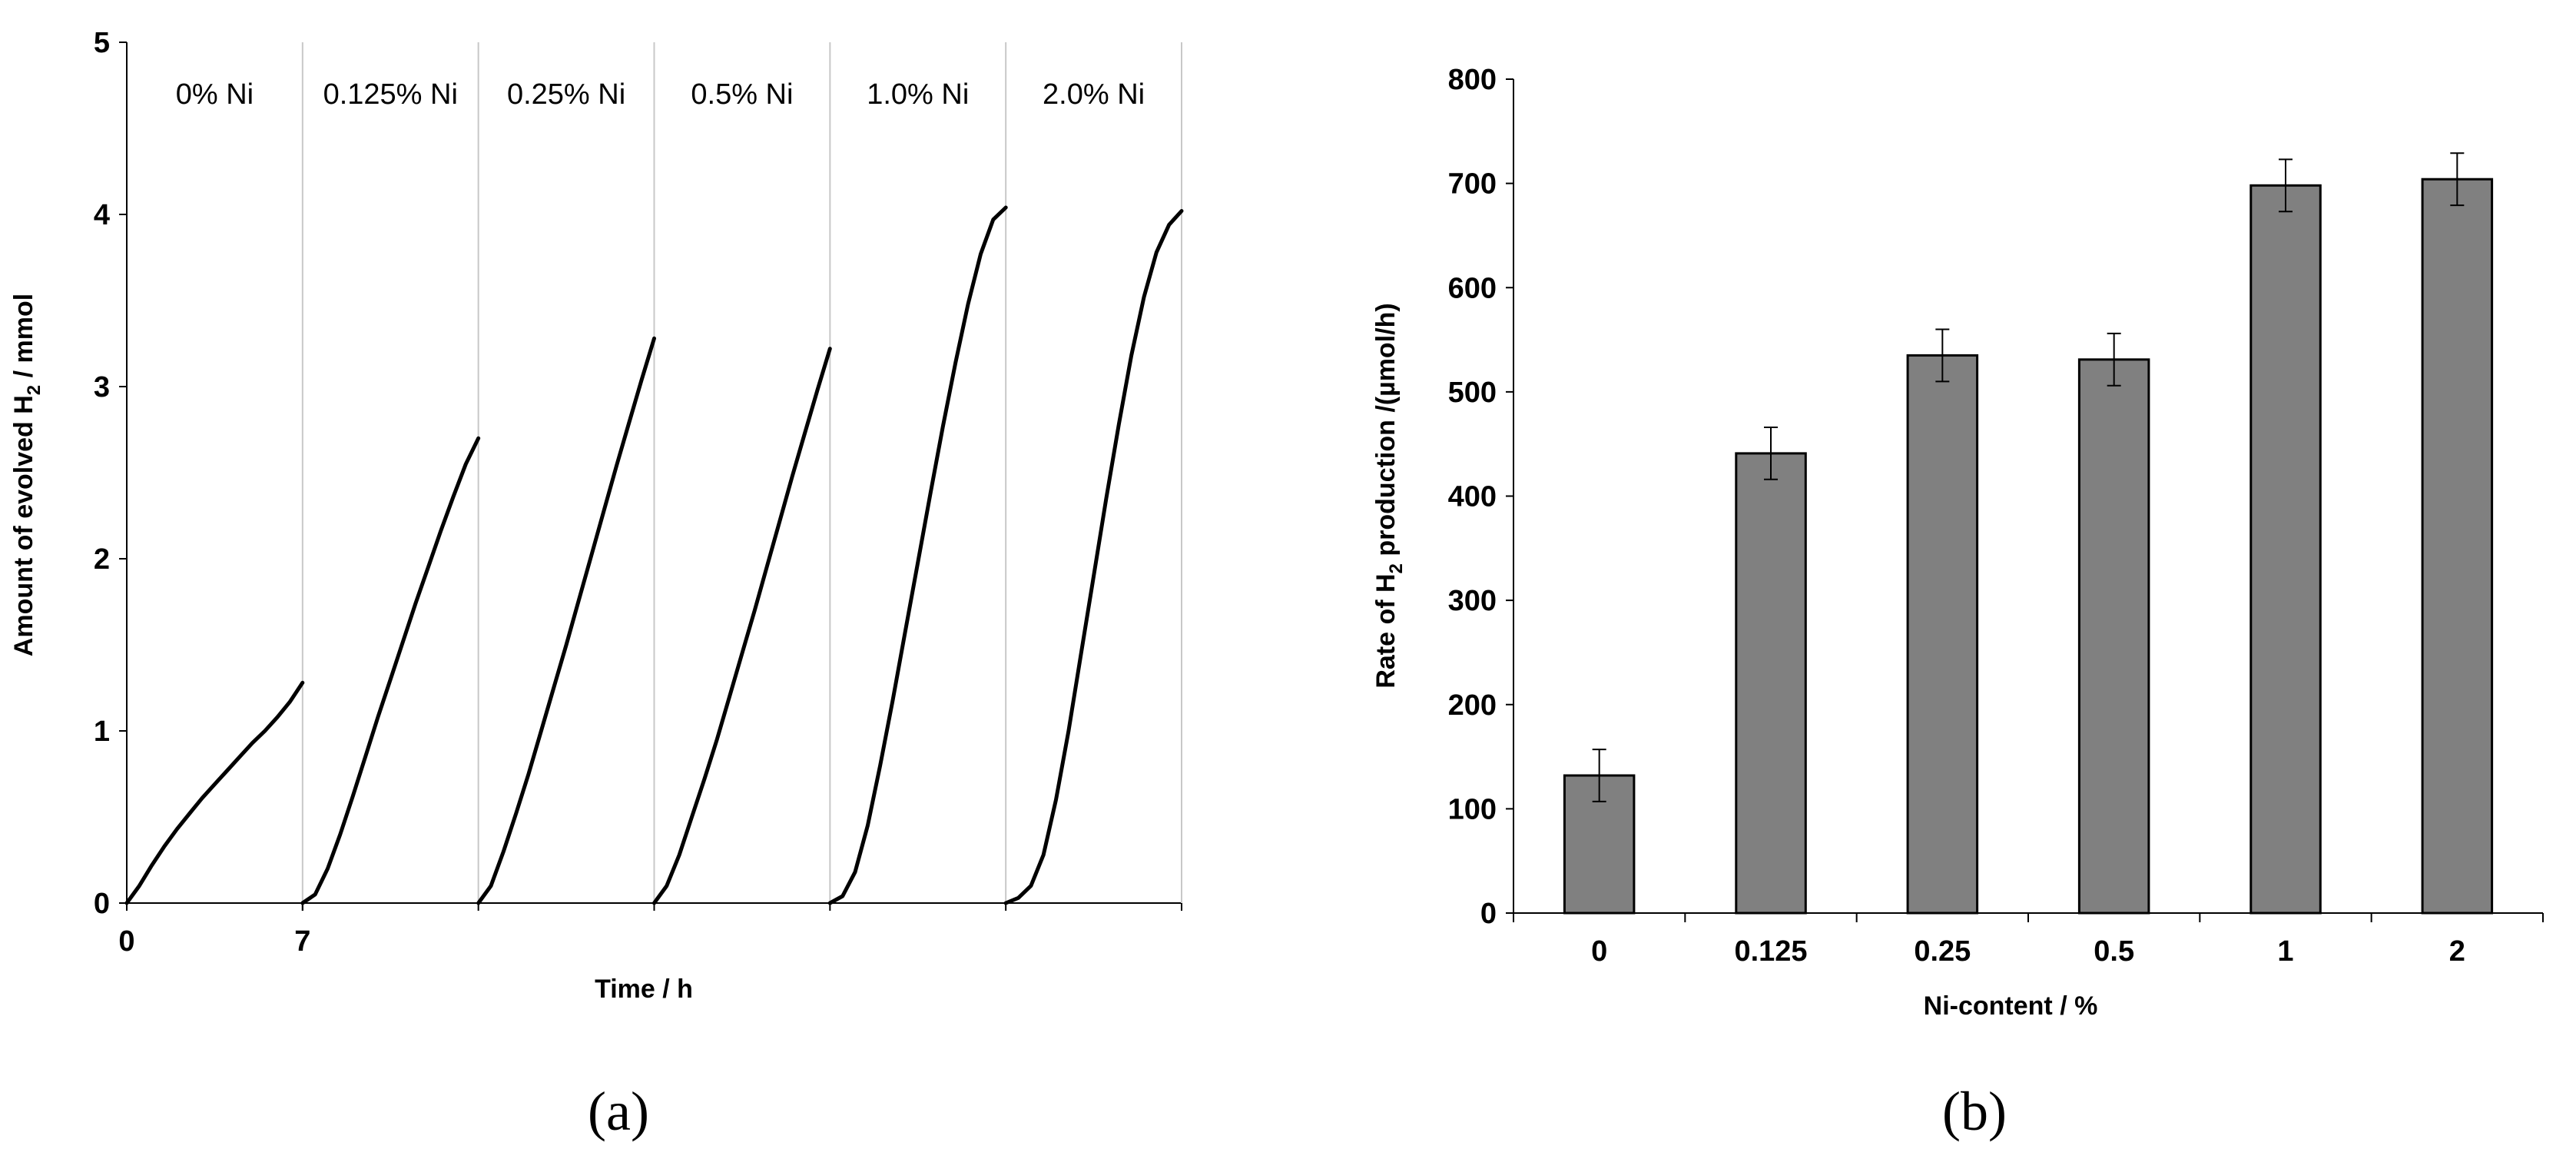 This screenshot has height=1149, width=2576. I want to click on panel-b-y-tick-label: 800, so click(1472, 80).